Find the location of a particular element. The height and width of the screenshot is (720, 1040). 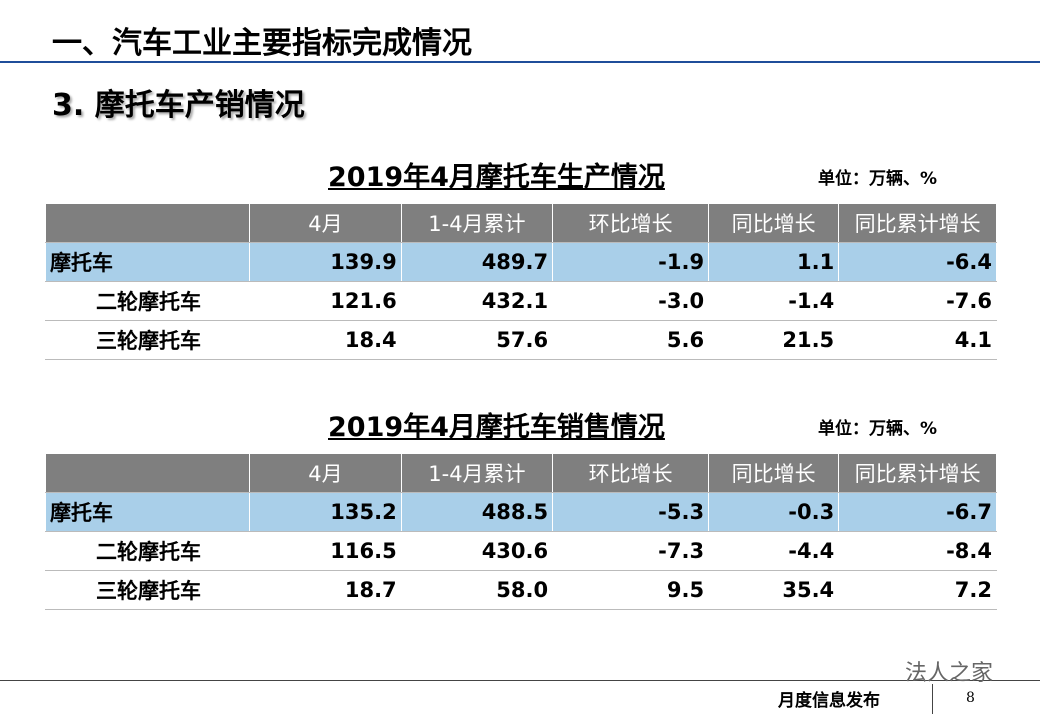

table-title: 2019年4月摩托车生产情况 is located at coordinates (496, 177).